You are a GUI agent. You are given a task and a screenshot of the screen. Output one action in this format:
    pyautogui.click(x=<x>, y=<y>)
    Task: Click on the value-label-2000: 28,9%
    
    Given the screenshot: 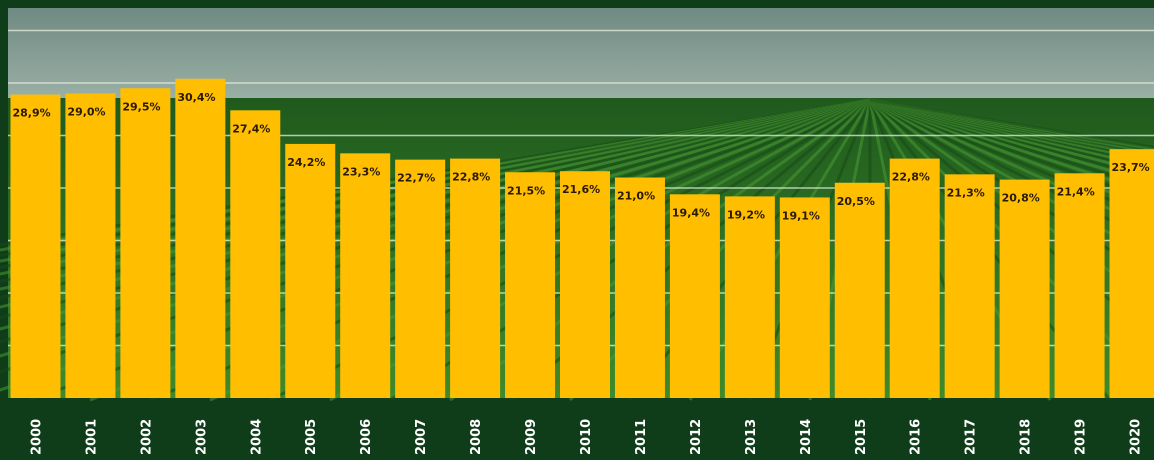 What is the action you would take?
    pyautogui.click(x=31, y=113)
    